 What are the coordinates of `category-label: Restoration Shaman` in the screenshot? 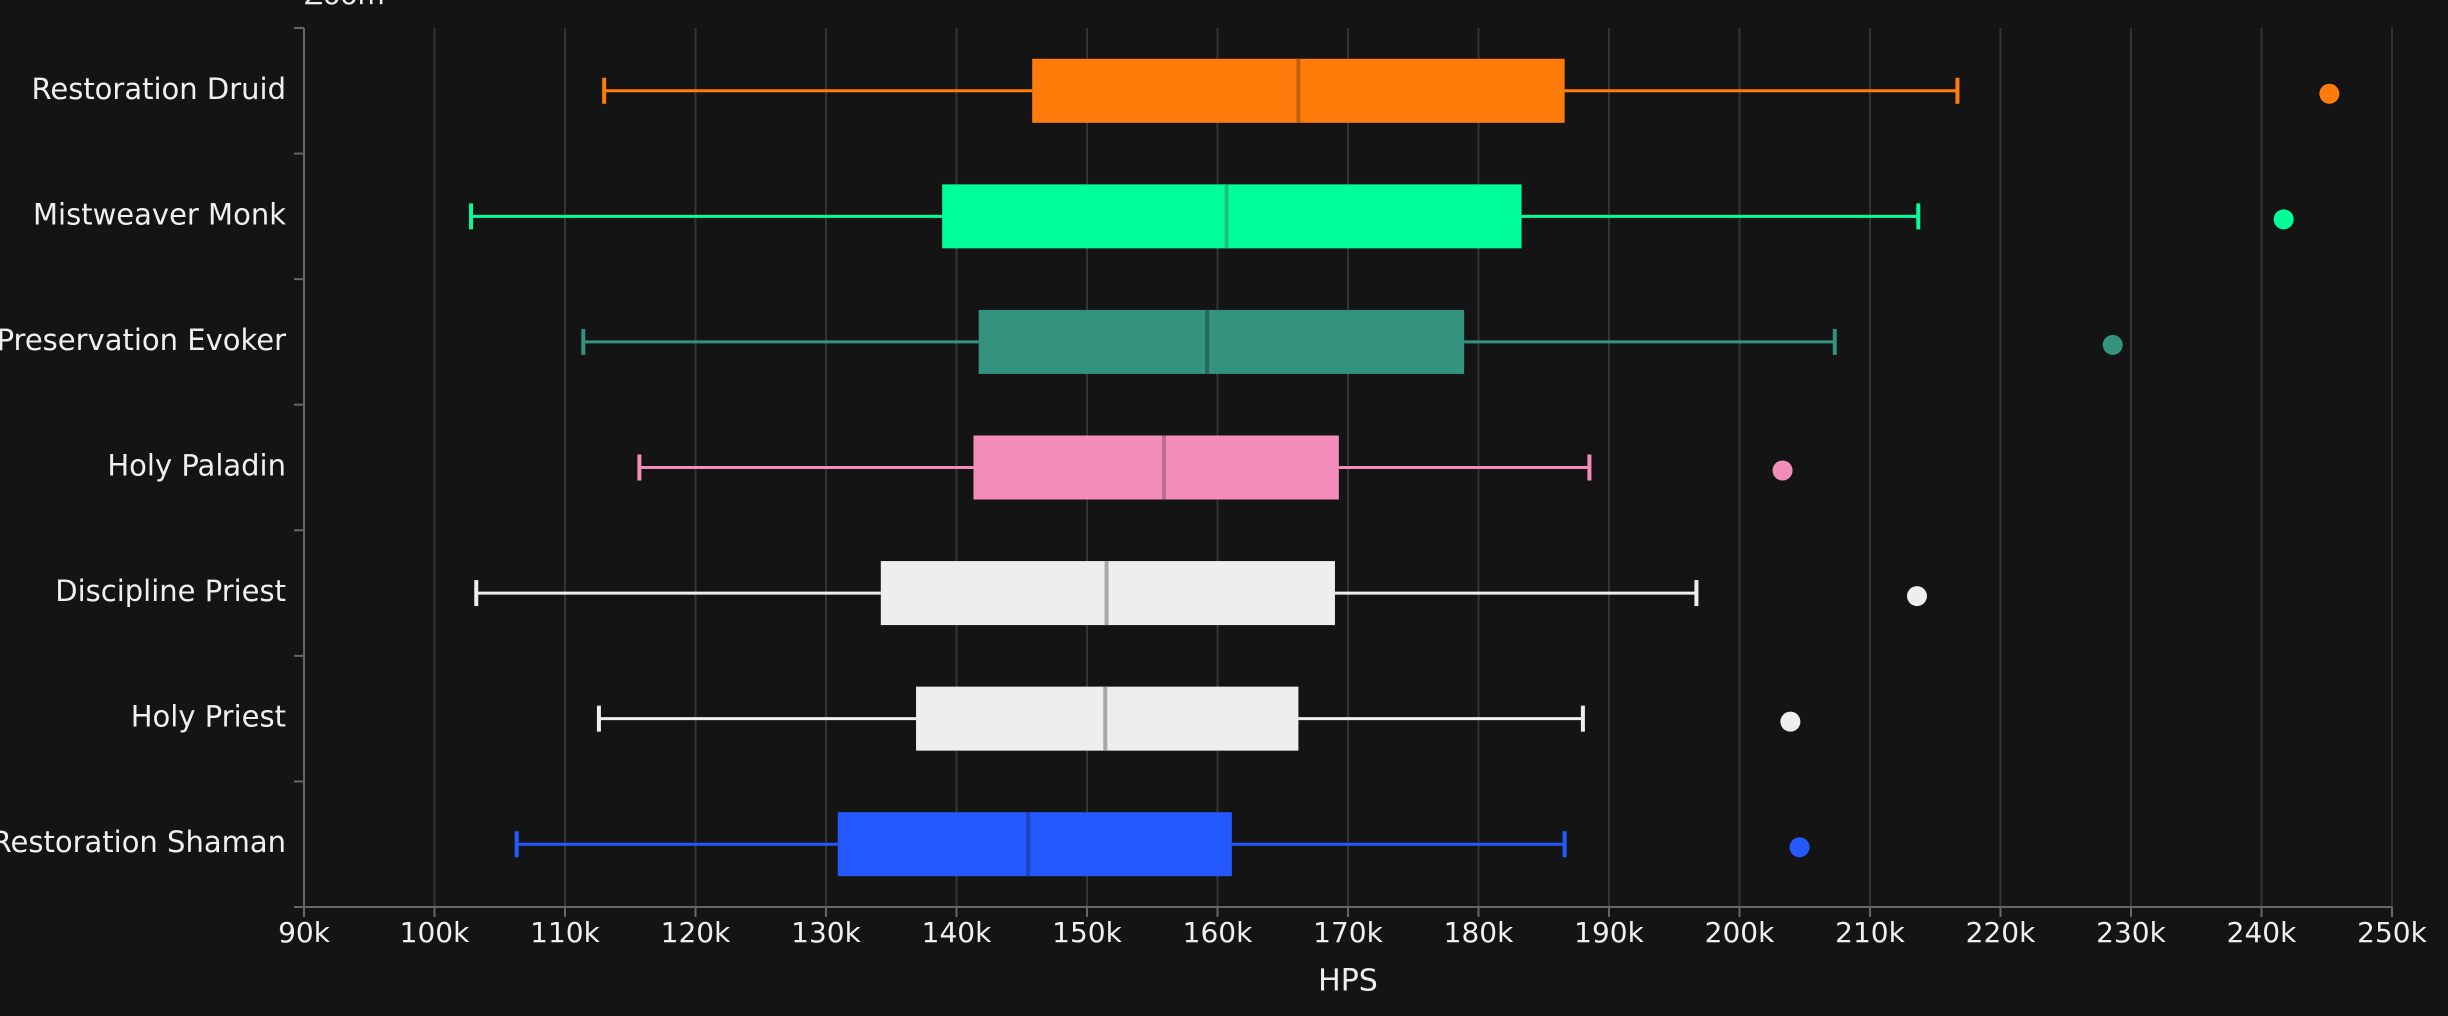 It's located at (143, 842).